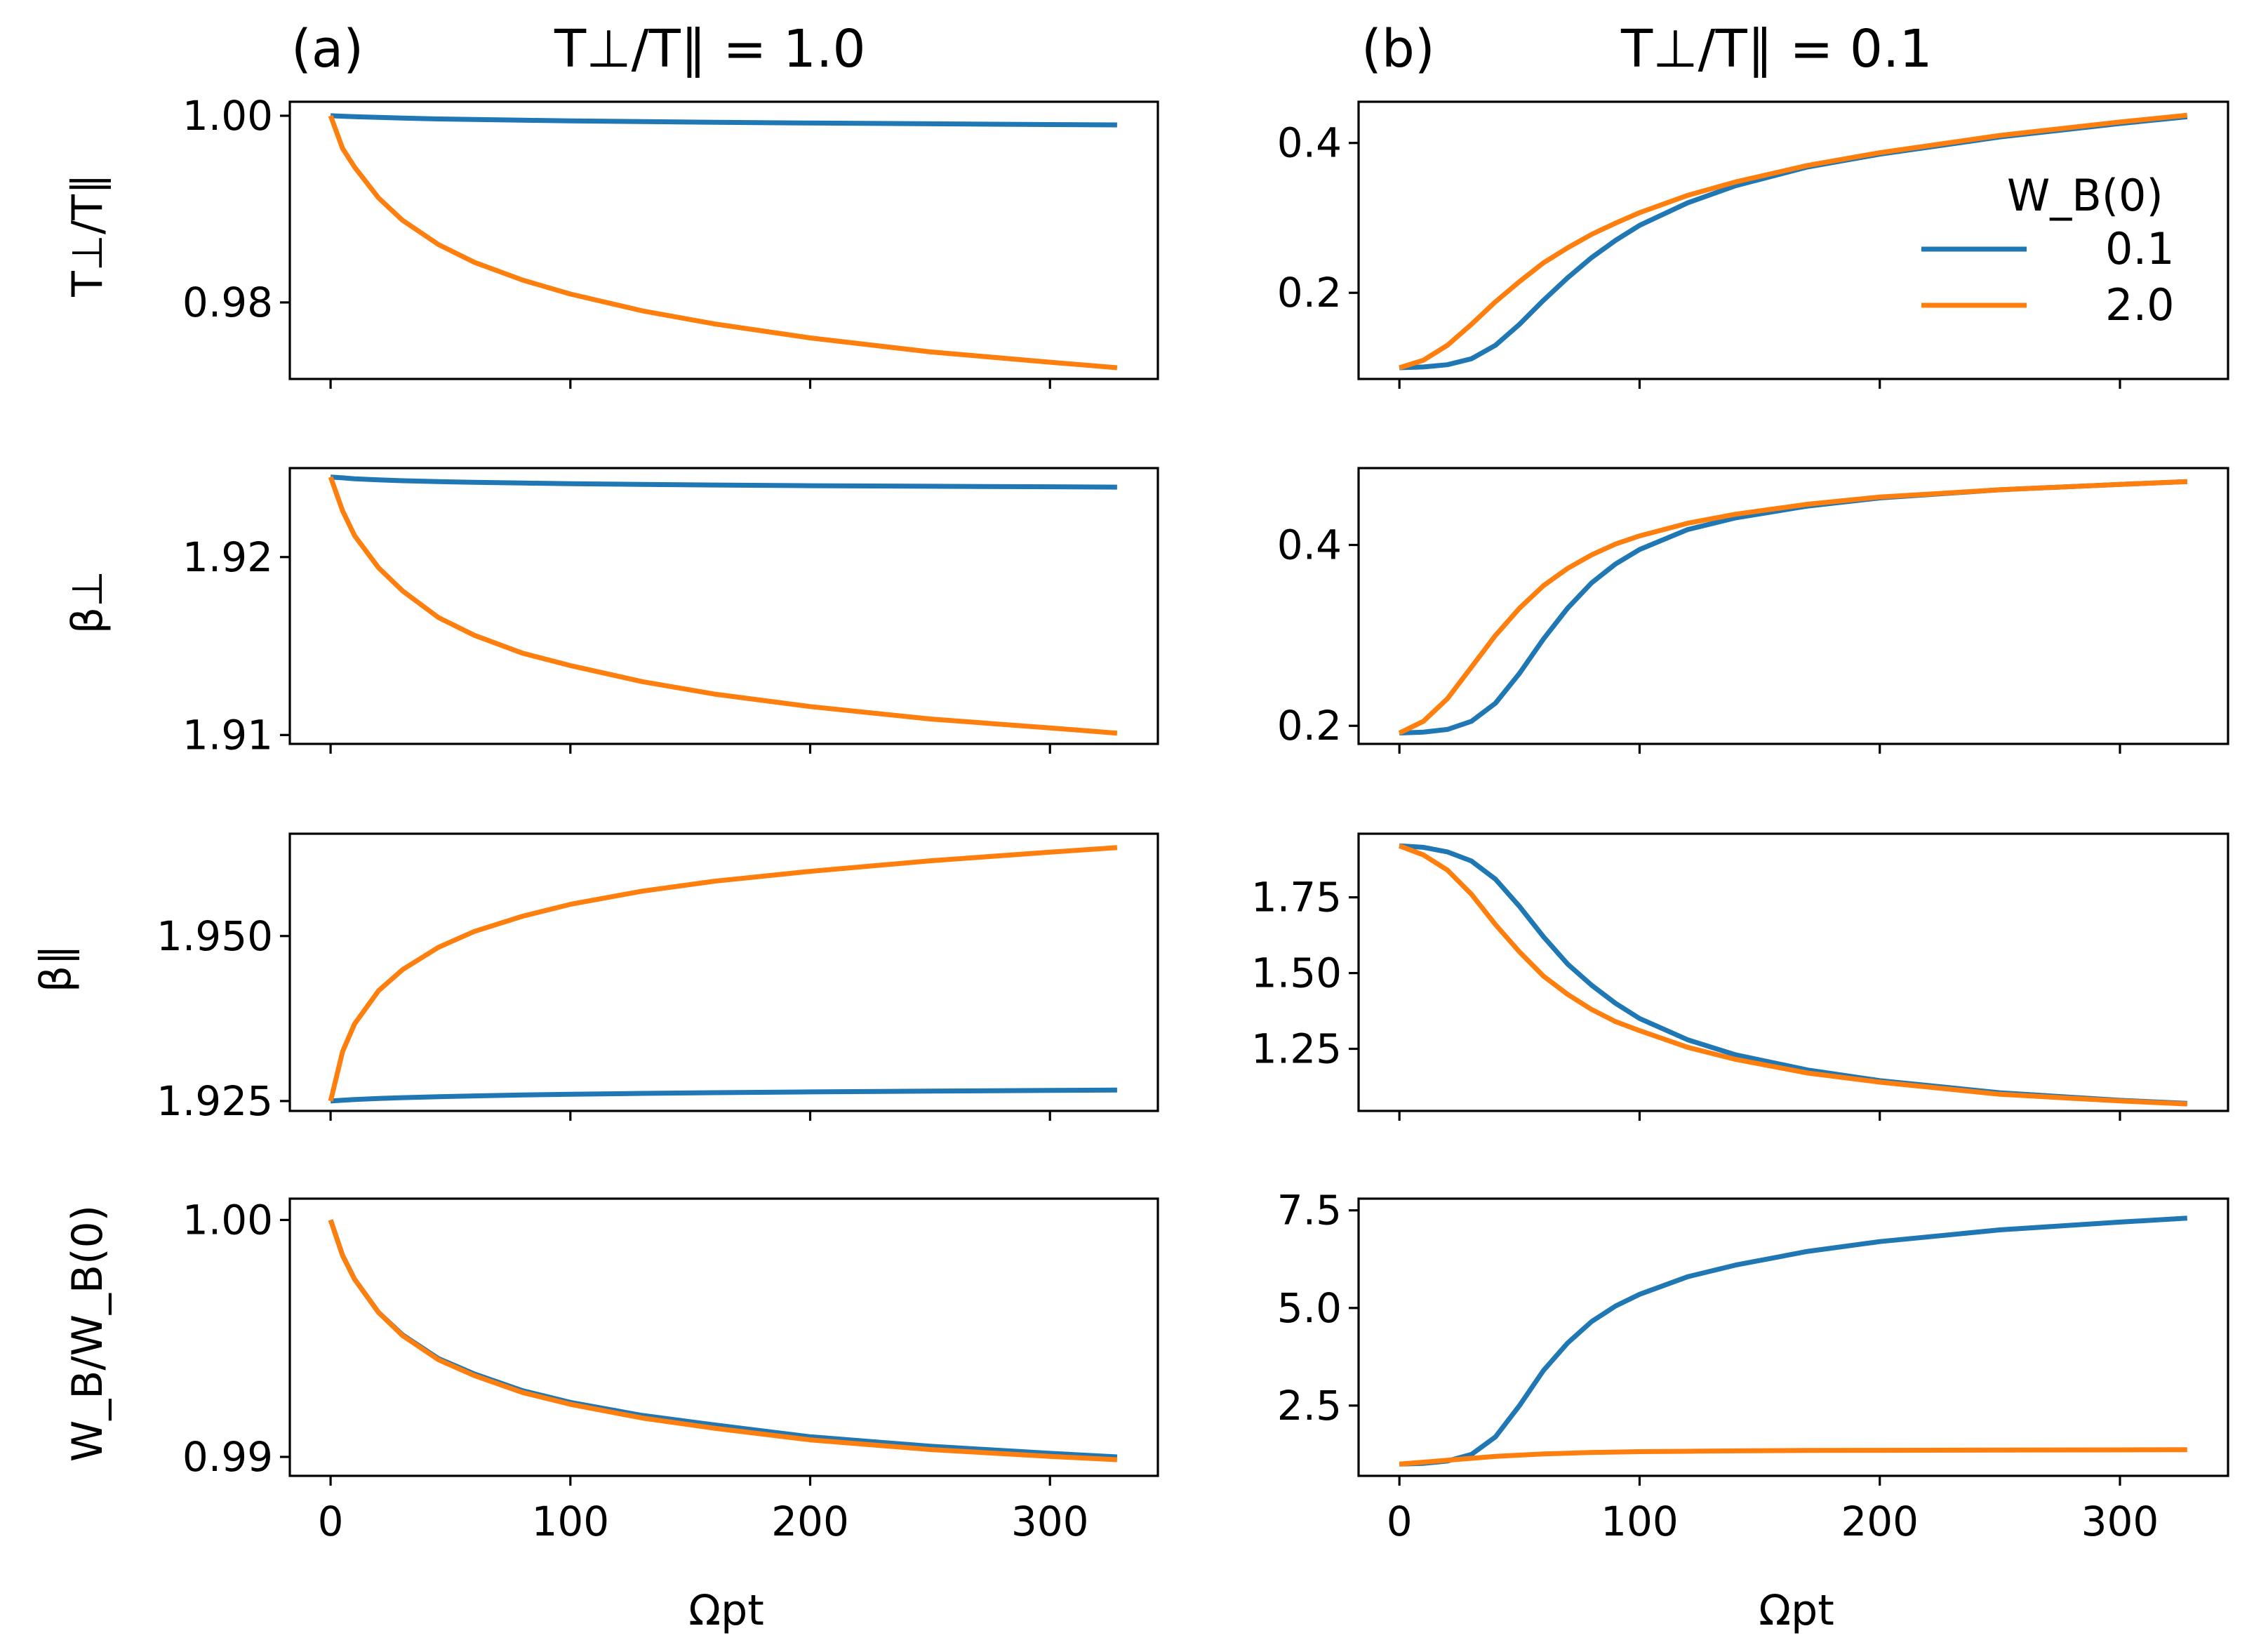  I want to click on axes-frame-b-row4, so click(1793, 1337).